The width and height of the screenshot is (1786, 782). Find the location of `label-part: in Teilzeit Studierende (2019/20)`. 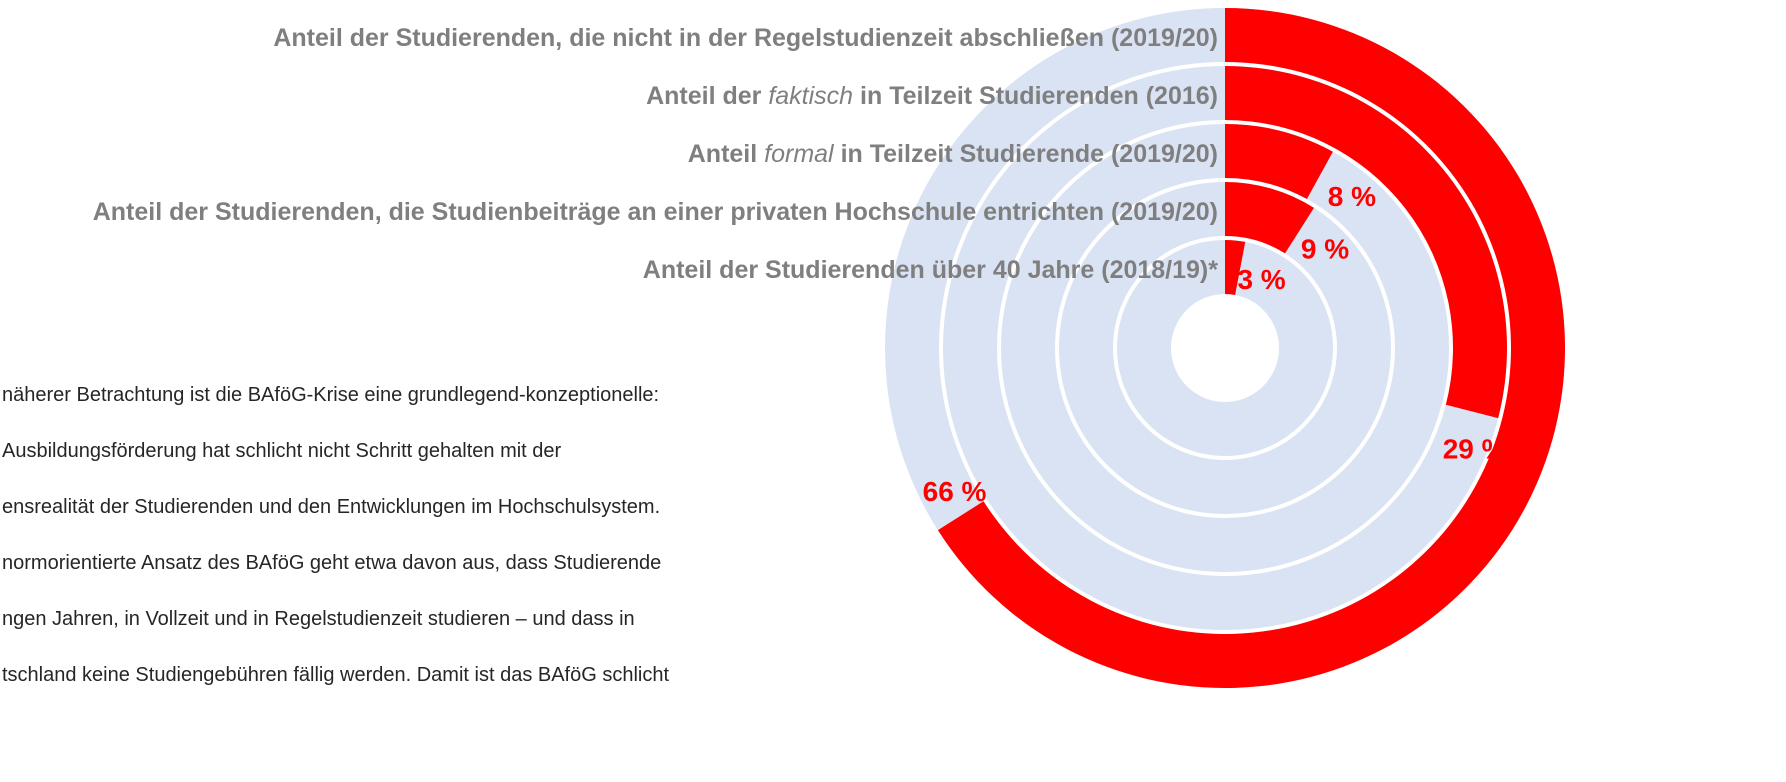

label-part: in Teilzeit Studierende (2019/20) is located at coordinates (1026, 154).